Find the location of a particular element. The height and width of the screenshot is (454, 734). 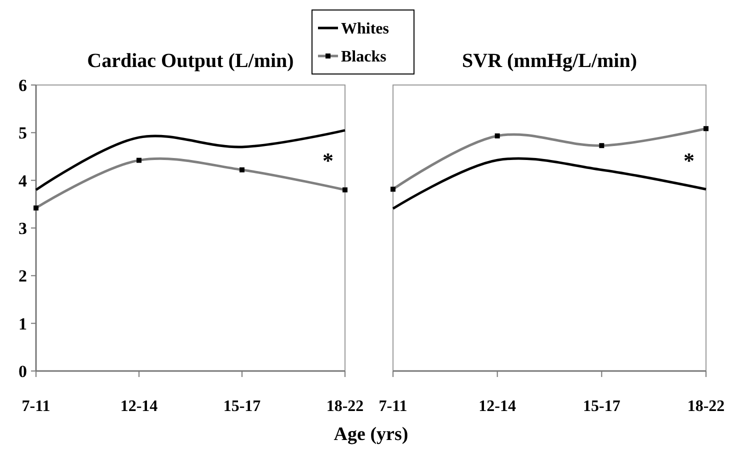

chart-title: SVR (mmHg/L/min) is located at coordinates (549, 61).